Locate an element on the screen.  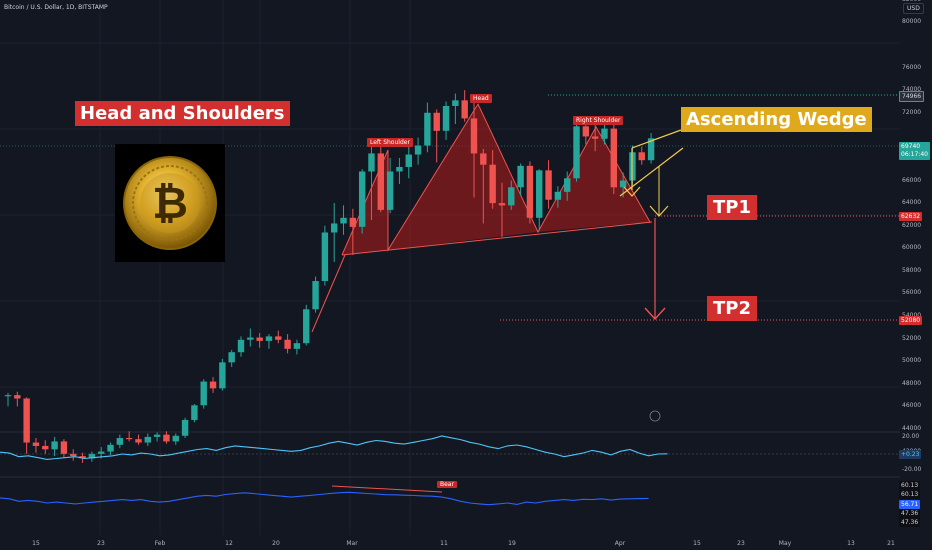
price-tick-label: 82000 is located at coordinates (917, 1).